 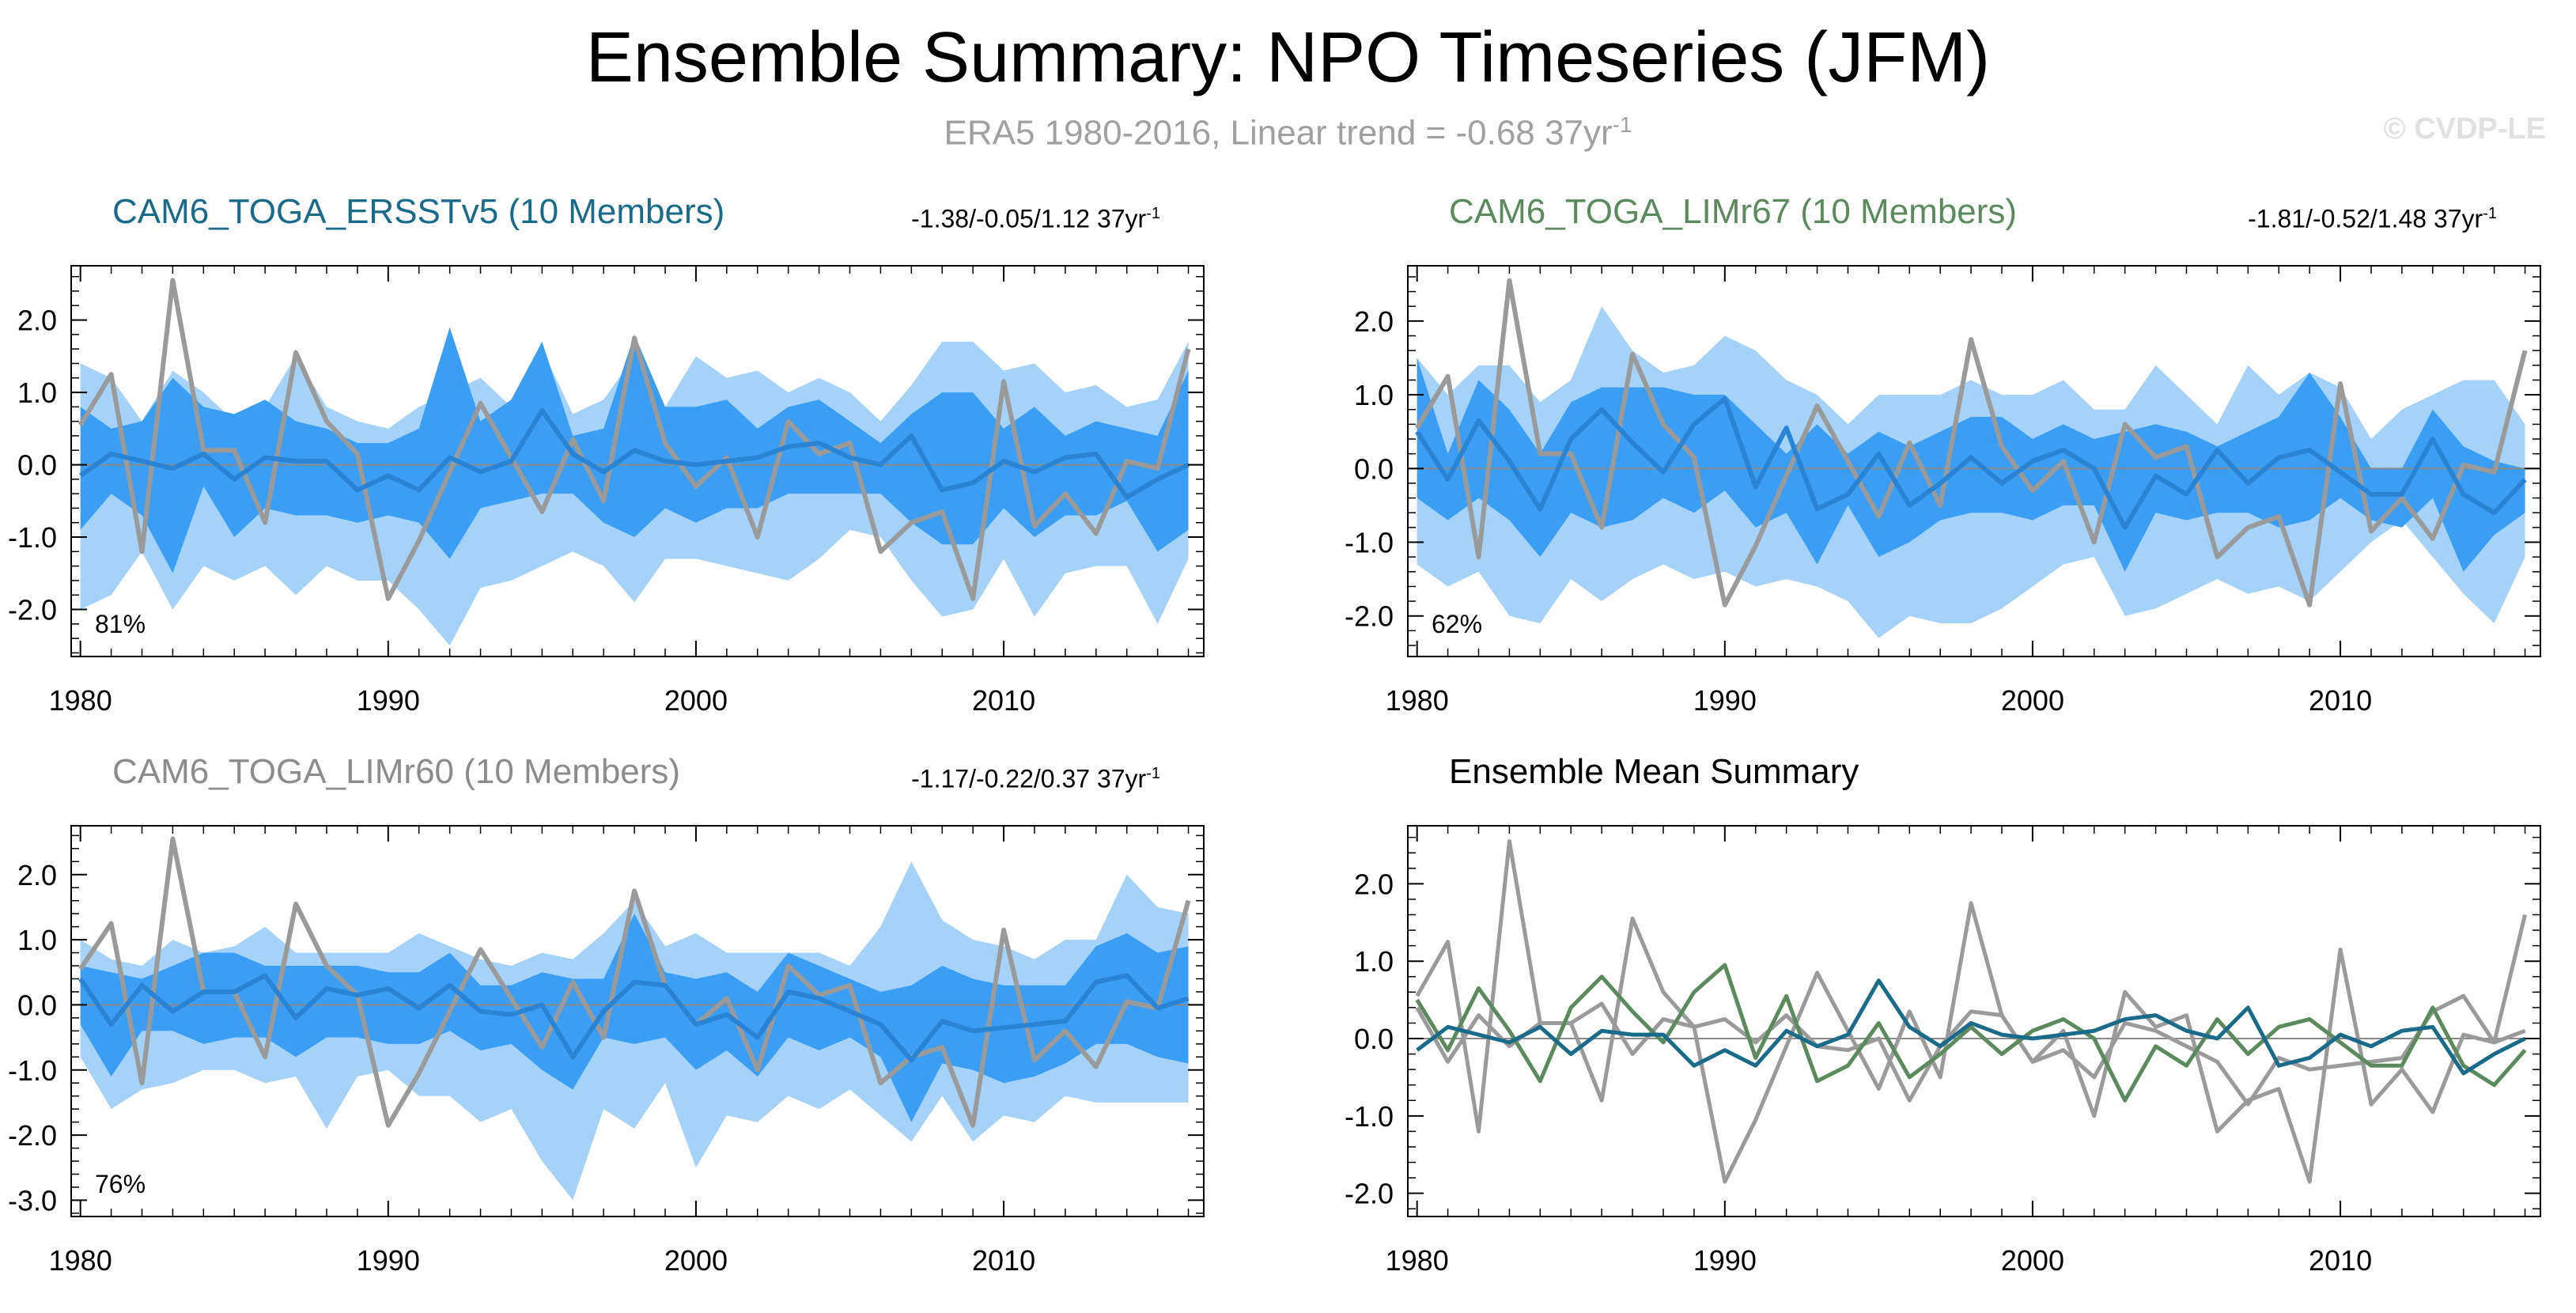 I want to click on panel-1-stat: -1.38/-0.05/1.12 37yr-1, so click(x=1036, y=216).